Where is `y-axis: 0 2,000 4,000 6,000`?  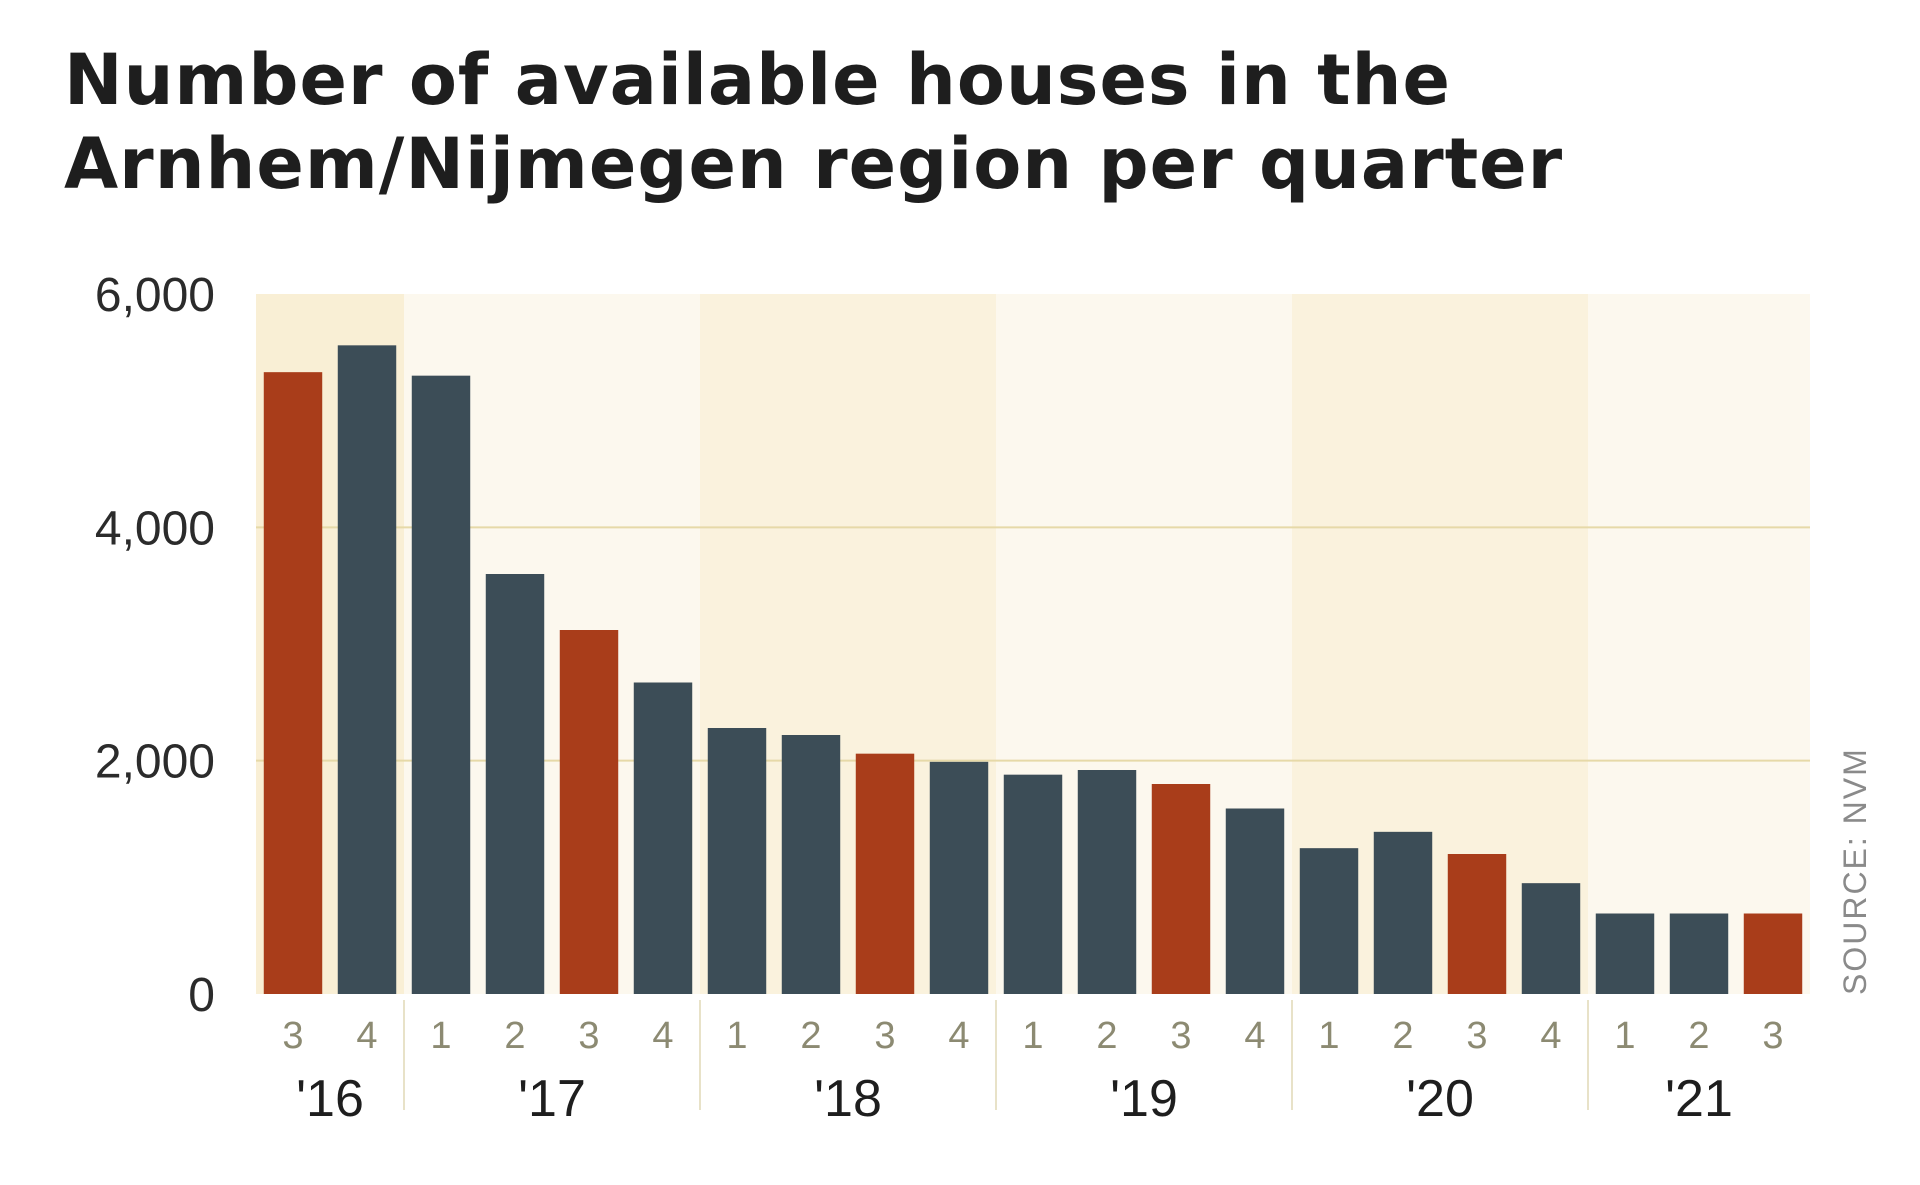 y-axis: 0 2,000 4,000 6,000 is located at coordinates (155, 645).